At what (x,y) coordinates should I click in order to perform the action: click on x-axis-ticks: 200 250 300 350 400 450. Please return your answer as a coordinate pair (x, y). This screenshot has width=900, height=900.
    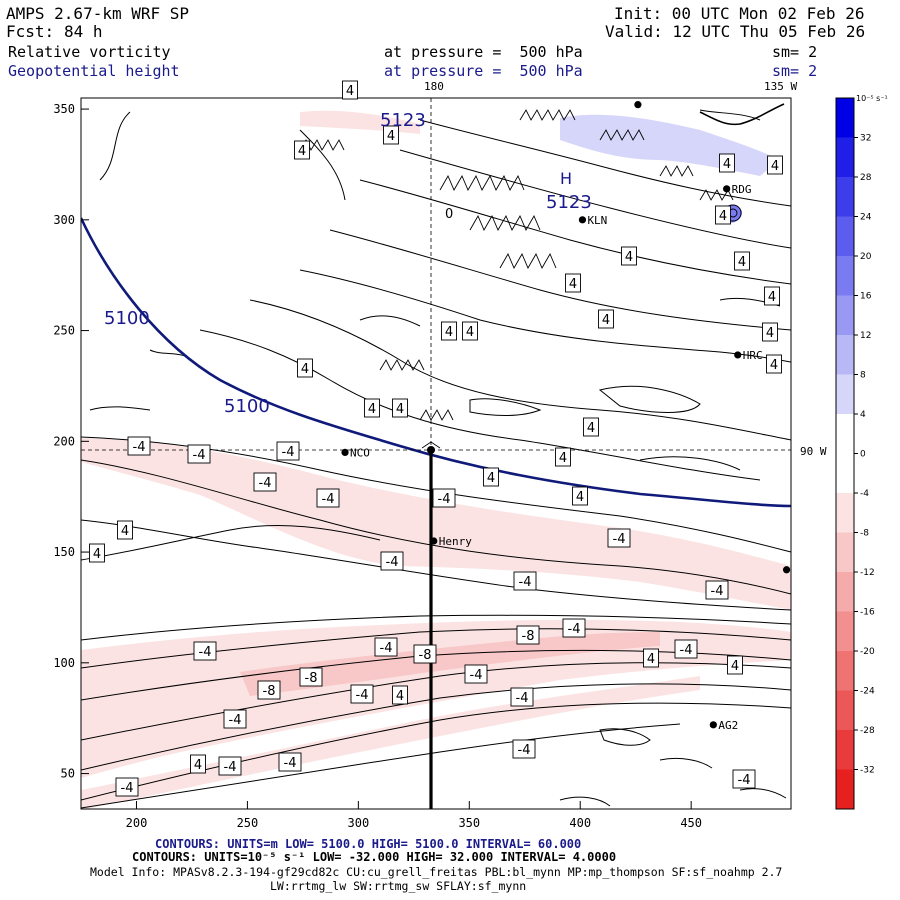
    Looking at the image, I should click on (414, 815).